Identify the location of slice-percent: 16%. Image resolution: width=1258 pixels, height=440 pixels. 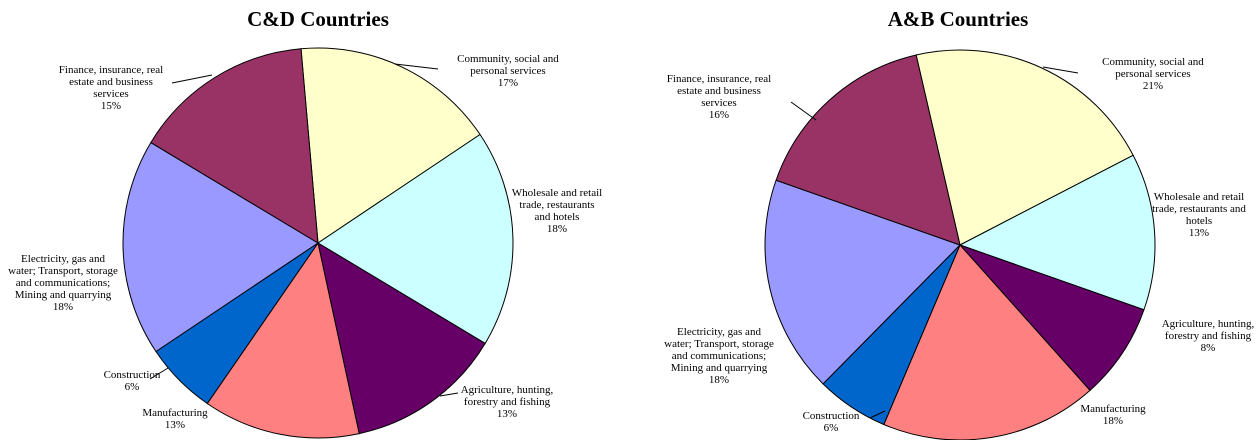
(719, 115).